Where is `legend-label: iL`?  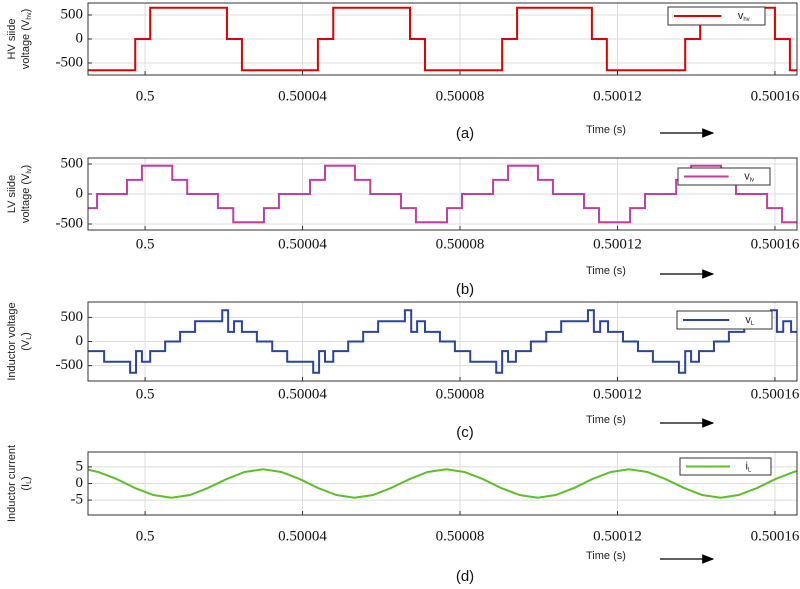
legend-label: iL is located at coordinates (749, 467).